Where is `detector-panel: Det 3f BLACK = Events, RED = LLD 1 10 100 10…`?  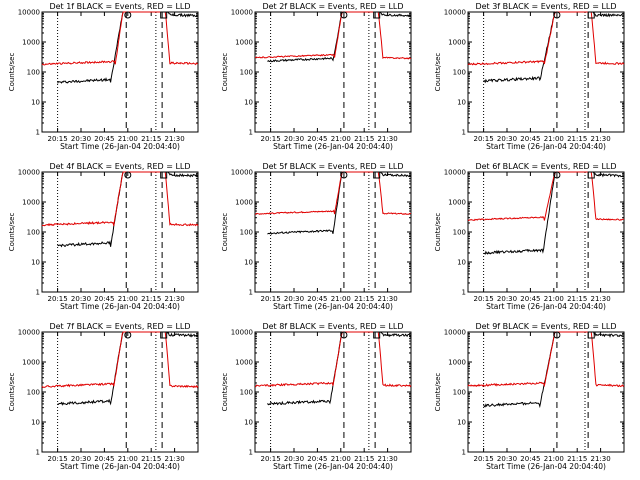 detector-panel: Det 3f BLACK = Events, RED = LLD 1 10 100 10… is located at coordinates (529, 76).